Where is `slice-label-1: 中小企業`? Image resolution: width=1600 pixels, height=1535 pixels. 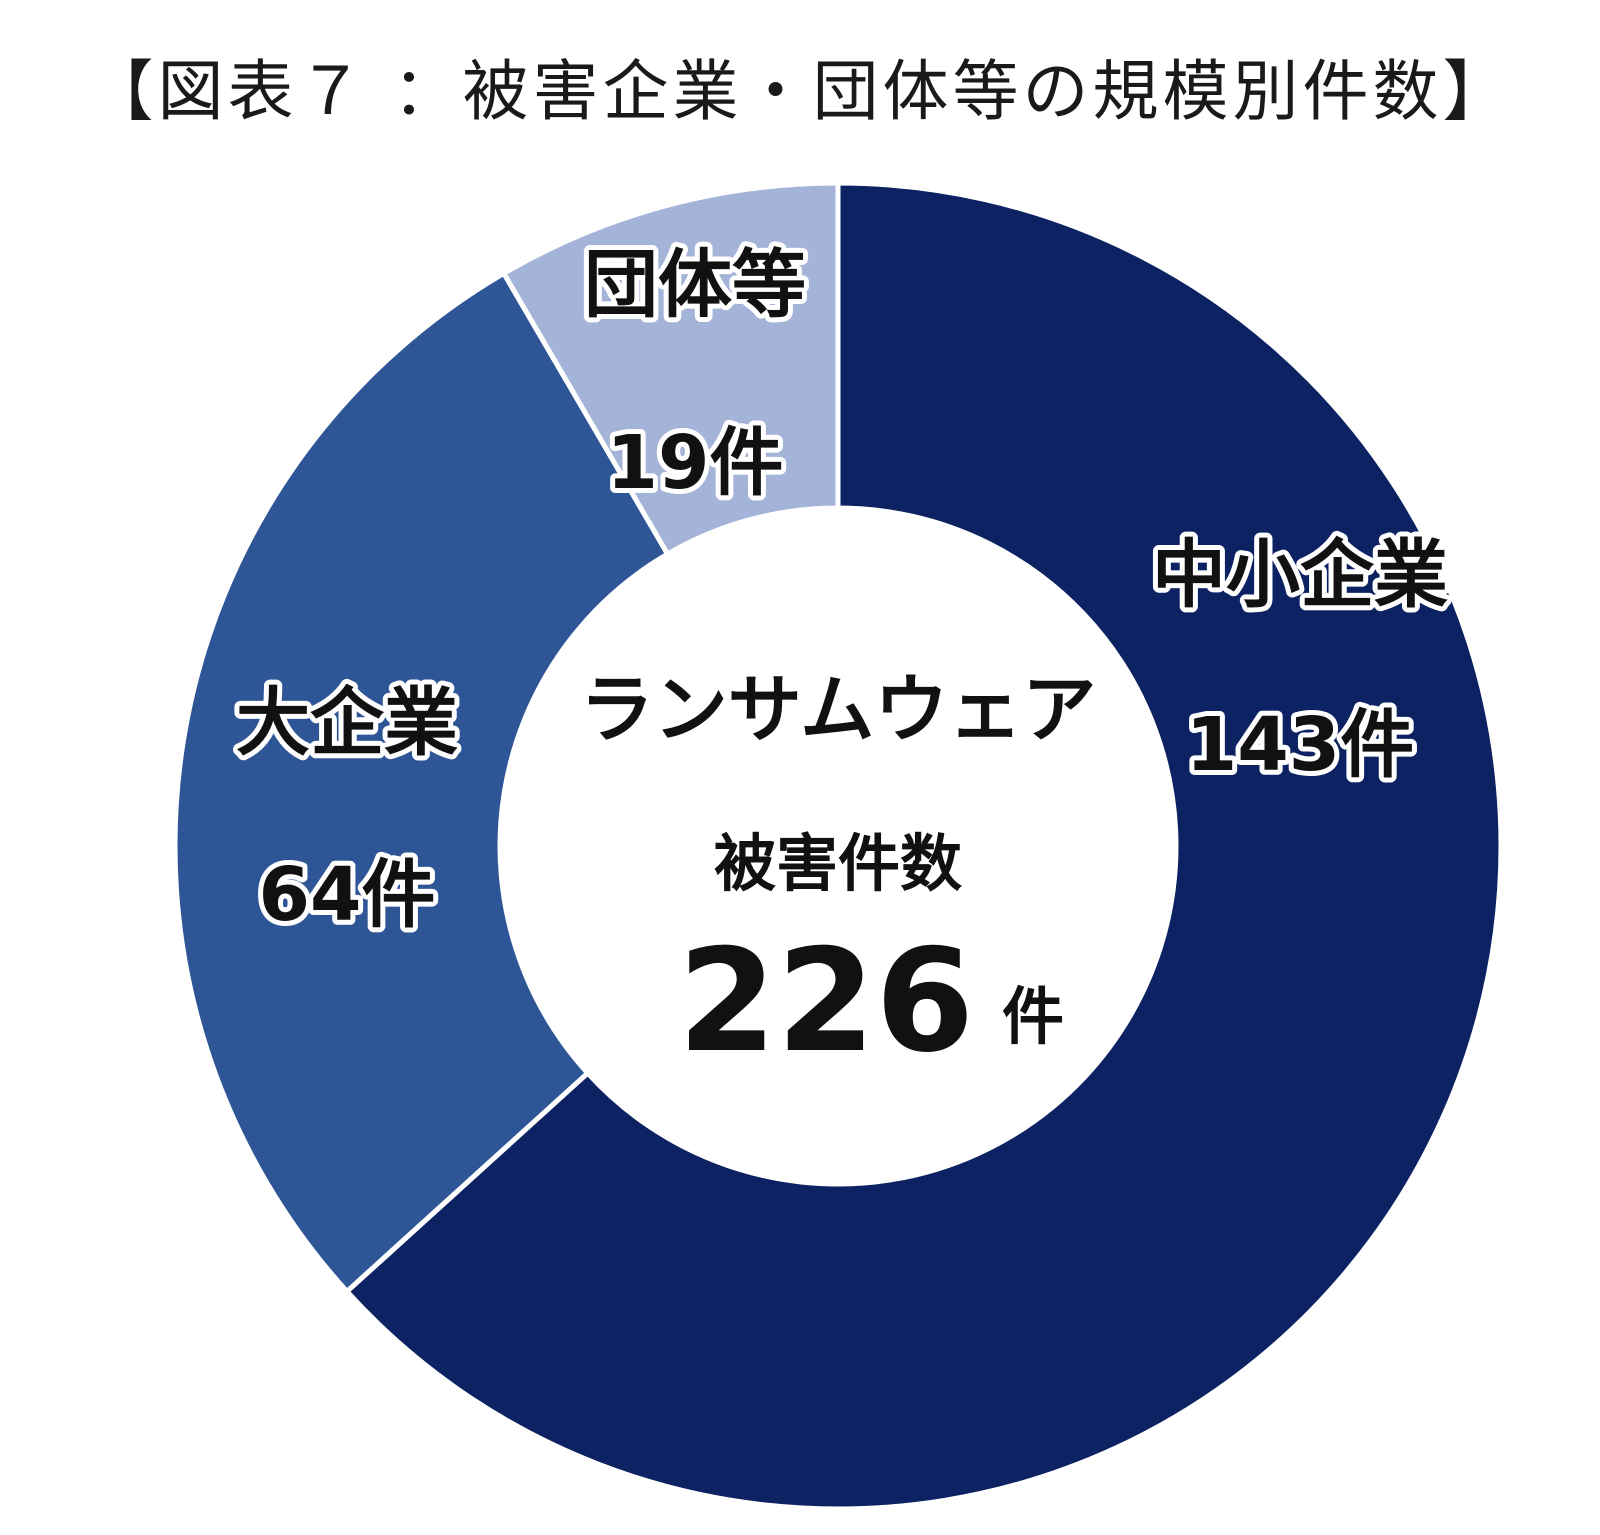
slice-label-1: 中小企業 is located at coordinates (1300, 575).